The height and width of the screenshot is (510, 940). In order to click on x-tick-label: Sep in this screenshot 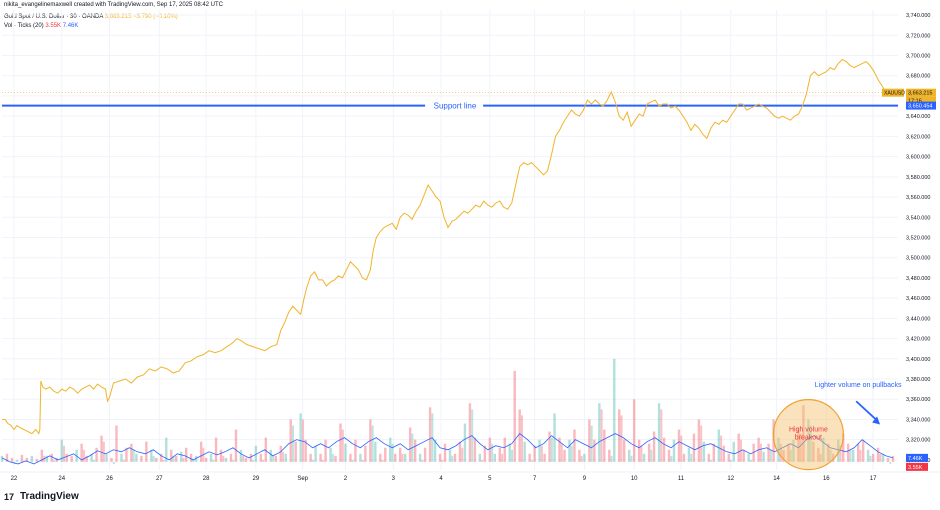, I will do `click(302, 479)`.